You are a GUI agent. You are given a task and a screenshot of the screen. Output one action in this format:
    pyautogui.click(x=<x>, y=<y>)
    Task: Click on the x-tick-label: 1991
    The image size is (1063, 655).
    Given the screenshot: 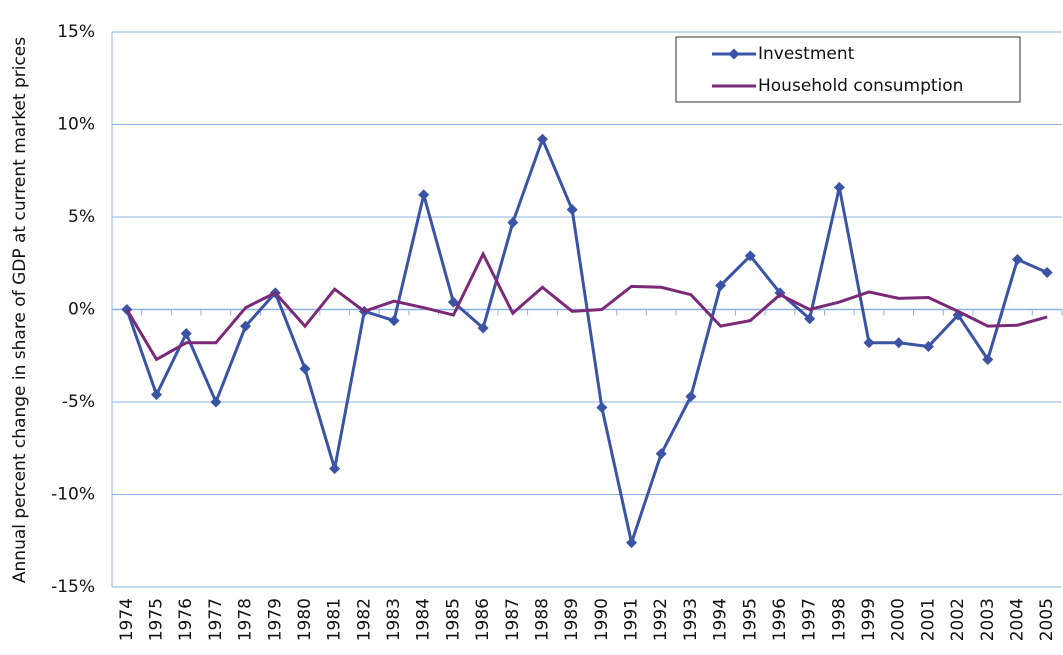 What is the action you would take?
    pyautogui.click(x=632, y=619)
    